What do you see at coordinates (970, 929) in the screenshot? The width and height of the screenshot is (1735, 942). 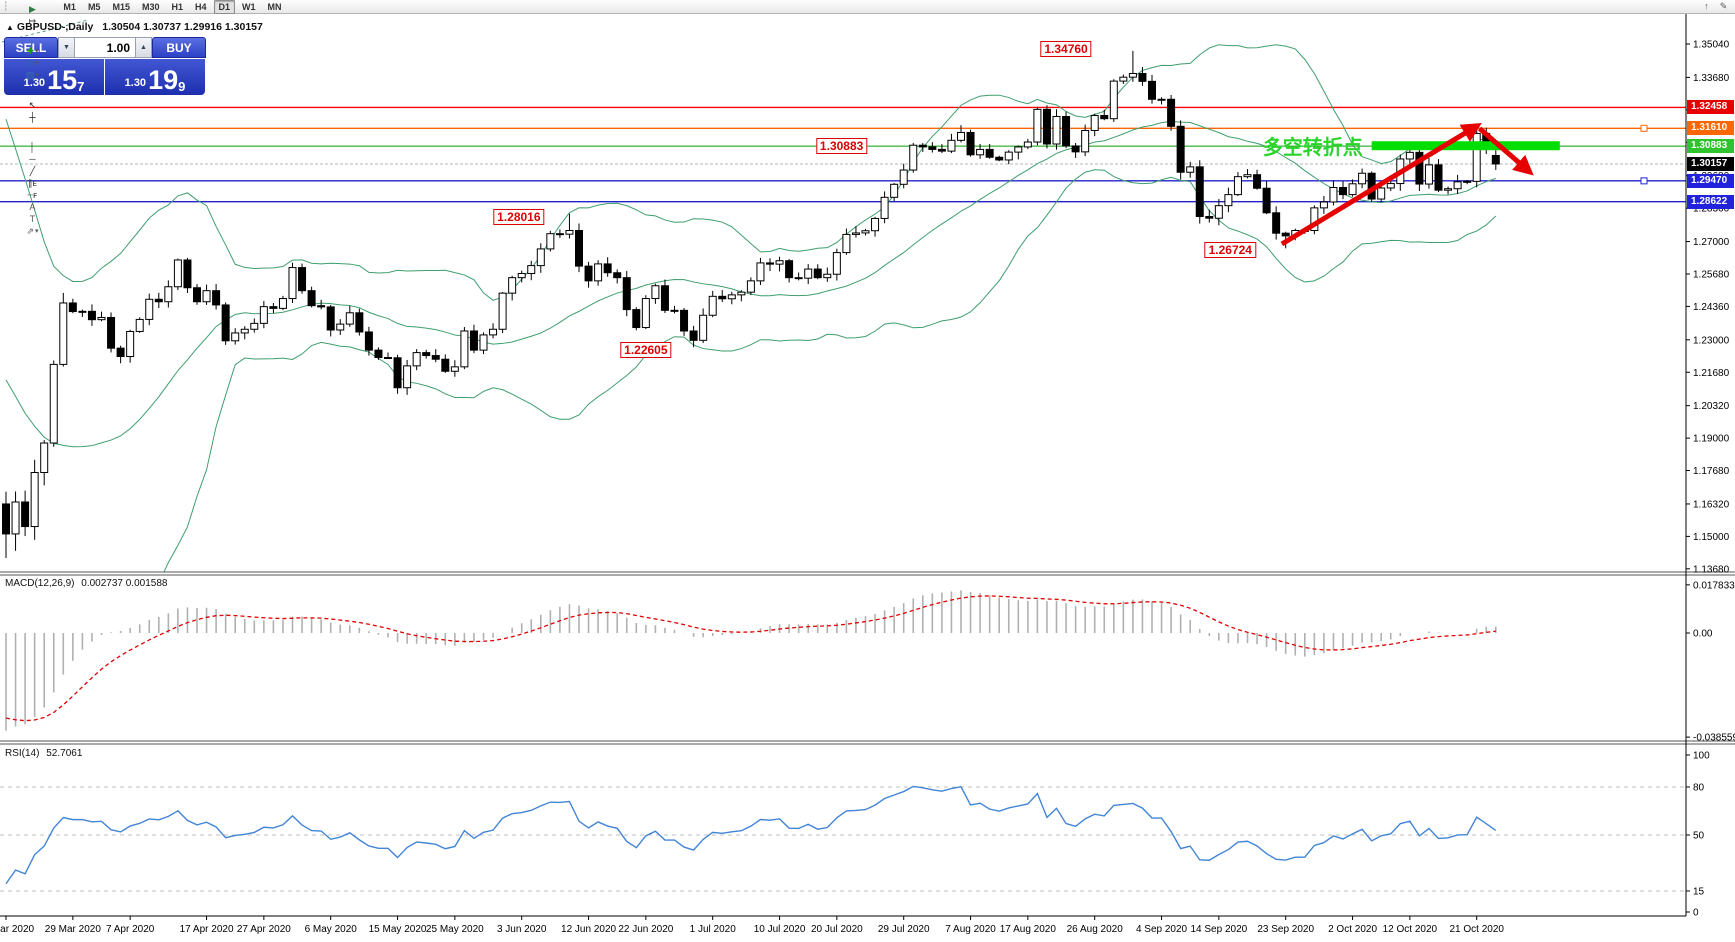 I see `date-tick-label: 7 Aug 2020` at bounding box center [970, 929].